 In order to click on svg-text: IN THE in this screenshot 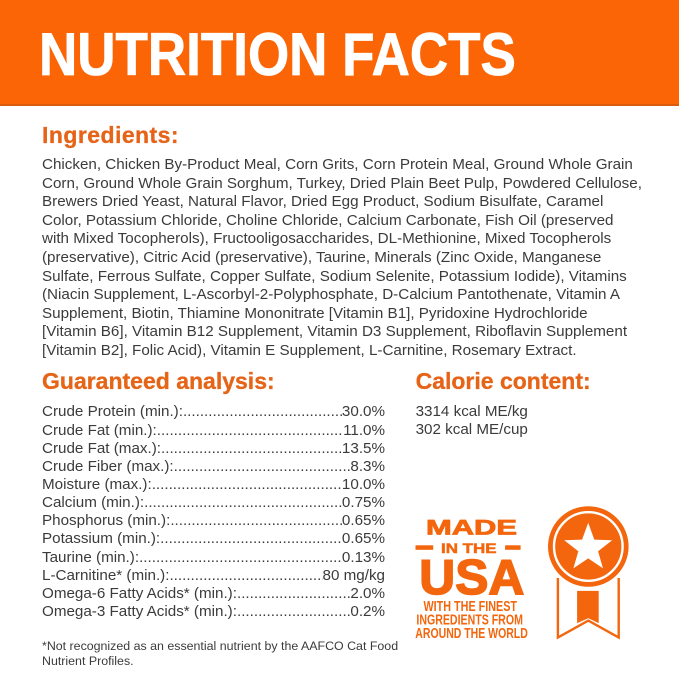, I will do `click(469, 548)`.